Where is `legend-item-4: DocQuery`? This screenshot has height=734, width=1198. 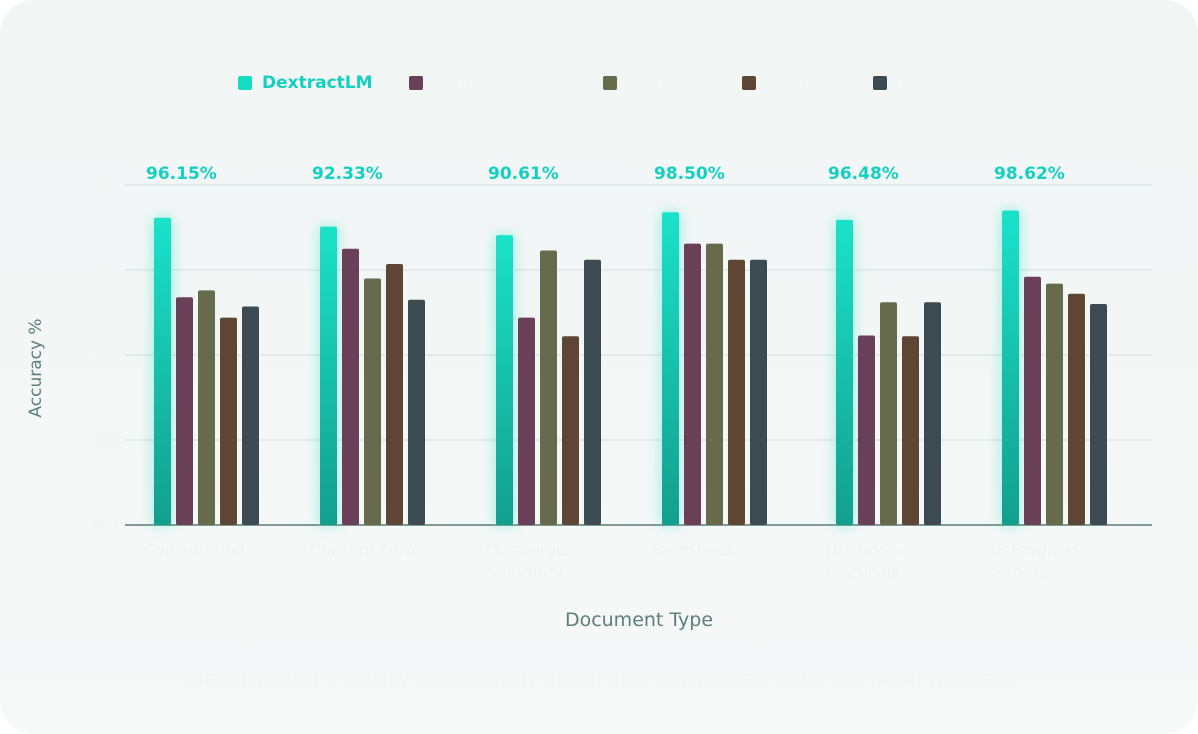 legend-item-4: DocQuery is located at coordinates (927, 83).